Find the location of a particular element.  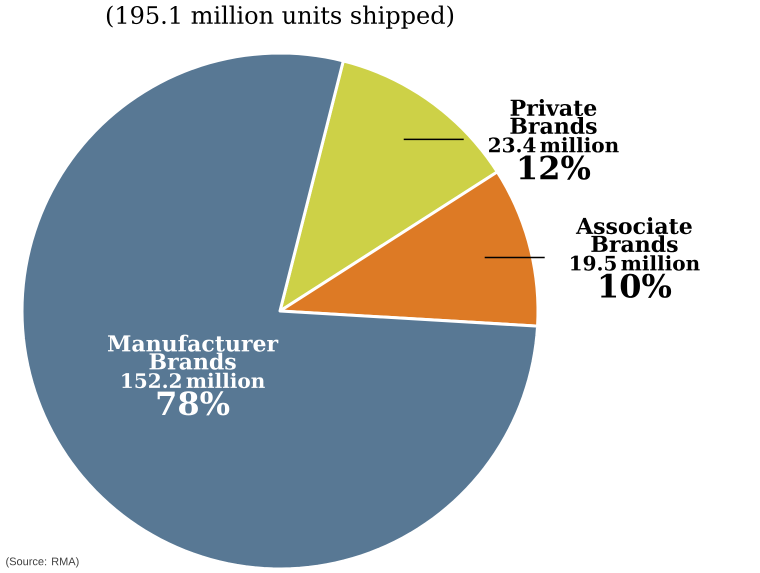

text: (Source: RMA) is located at coordinates (42, 562).